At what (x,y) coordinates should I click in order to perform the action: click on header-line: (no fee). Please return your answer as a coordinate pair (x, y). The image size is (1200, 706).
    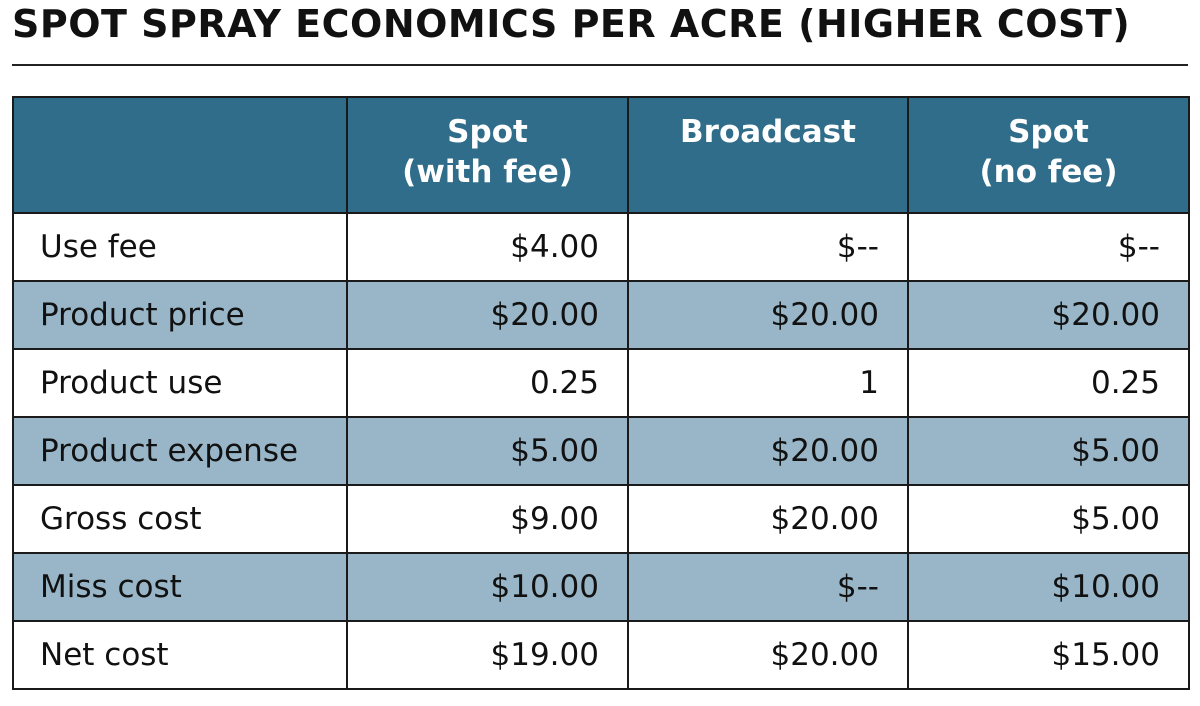
    Looking at the image, I should click on (1048, 172).